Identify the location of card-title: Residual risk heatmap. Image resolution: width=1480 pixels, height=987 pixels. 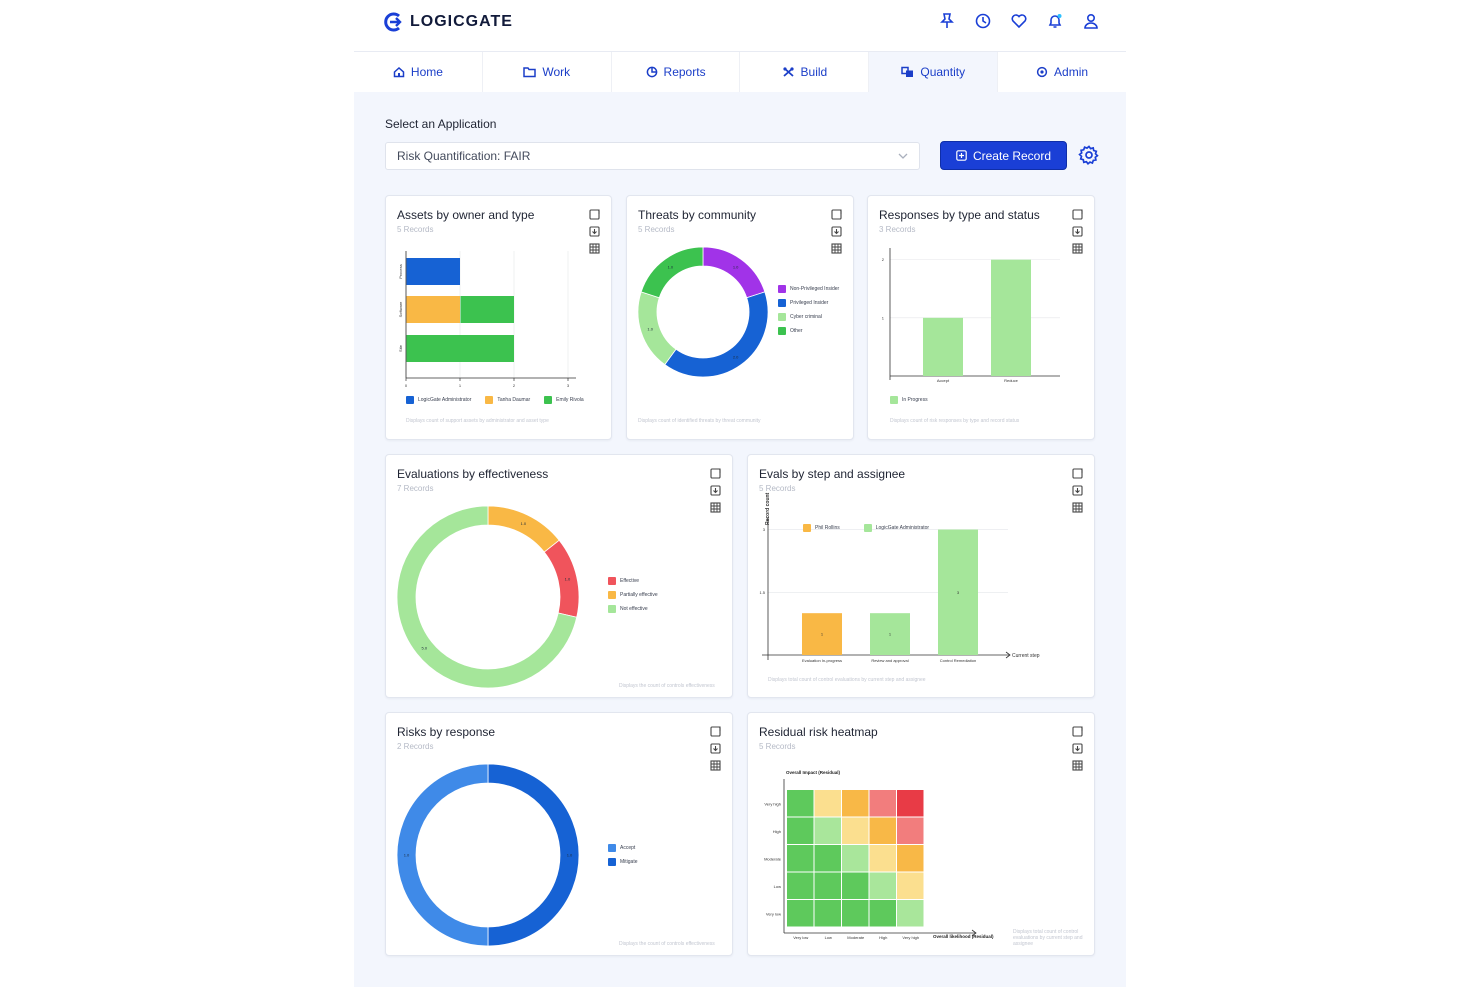
(818, 732).